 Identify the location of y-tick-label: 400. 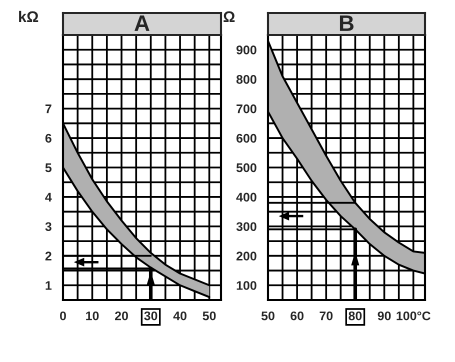
(246, 197).